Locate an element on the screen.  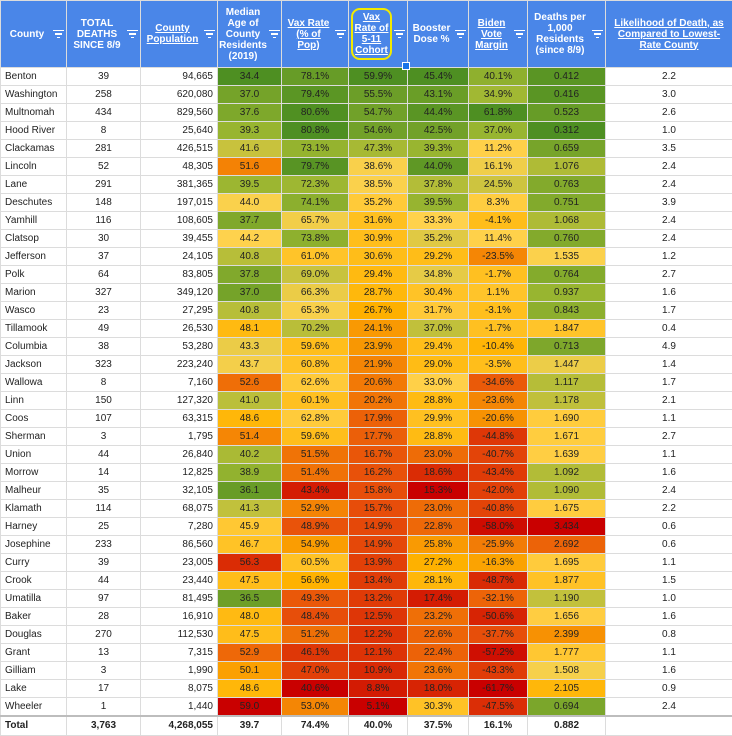
cell-vax-rate: 79.4% is located at coordinates (315, 95).